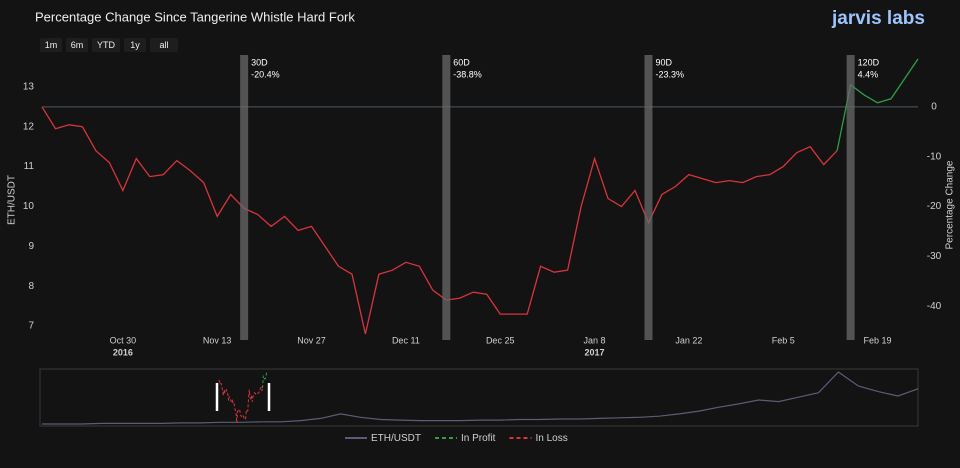  Describe the element at coordinates (878, 18) in the screenshot. I see `logo: jarvis labs` at that location.